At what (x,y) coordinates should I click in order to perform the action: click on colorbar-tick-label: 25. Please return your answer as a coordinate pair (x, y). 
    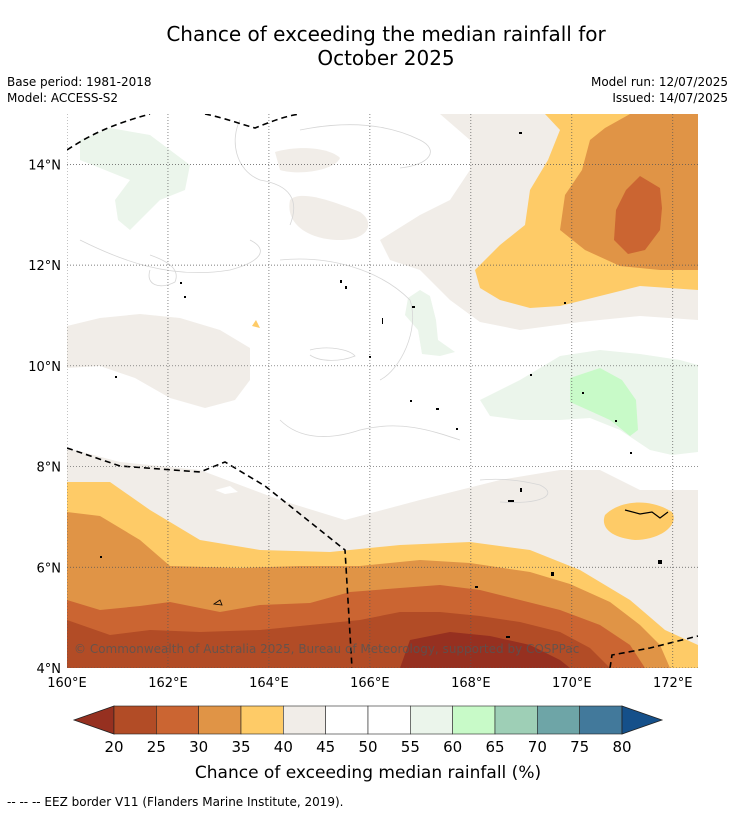
    Looking at the image, I should click on (156, 747).